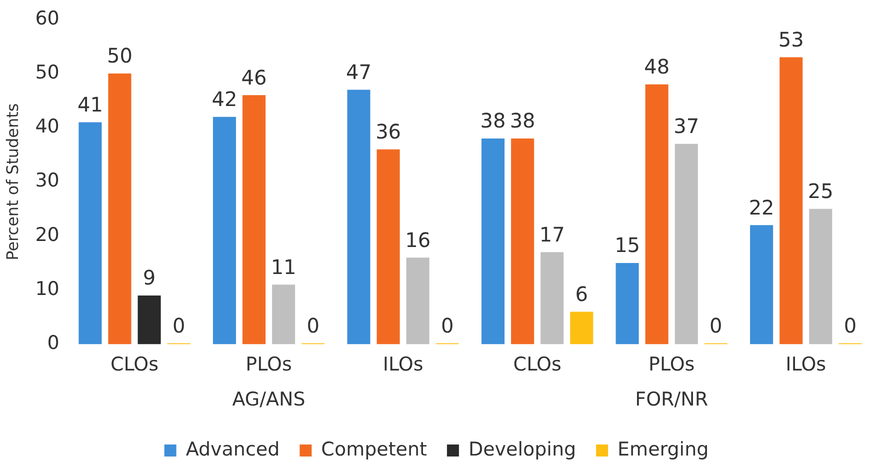 The height and width of the screenshot is (470, 883). What do you see at coordinates (671, 399) in the screenshot?
I see `text: FOR/NR` at bounding box center [671, 399].